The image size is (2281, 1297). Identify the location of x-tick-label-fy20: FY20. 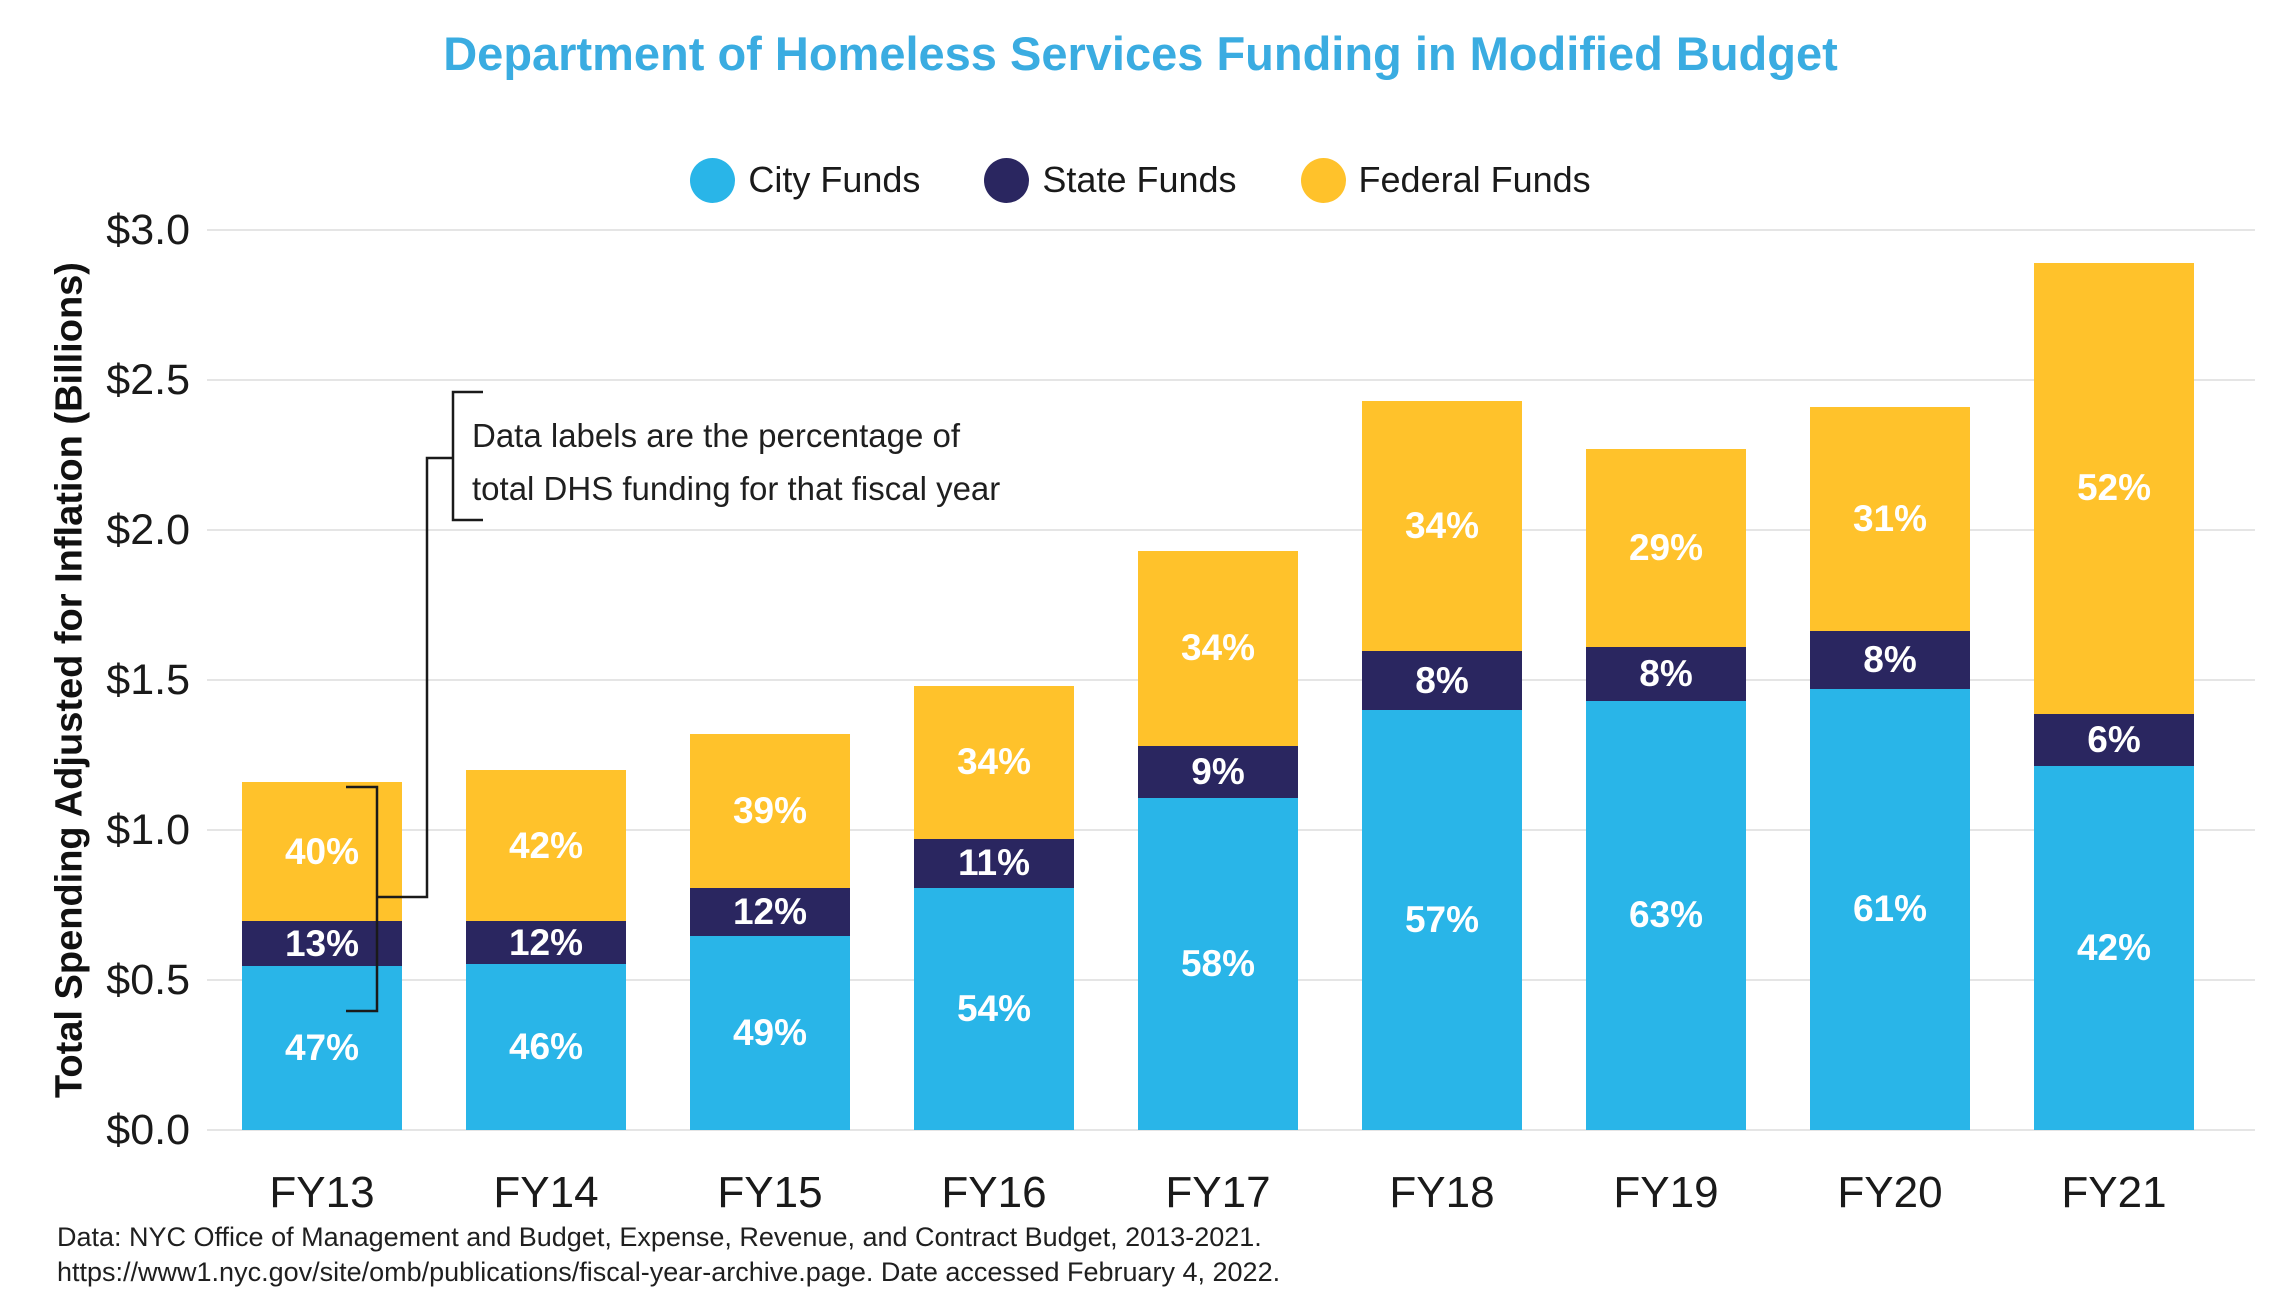
(1890, 1192).